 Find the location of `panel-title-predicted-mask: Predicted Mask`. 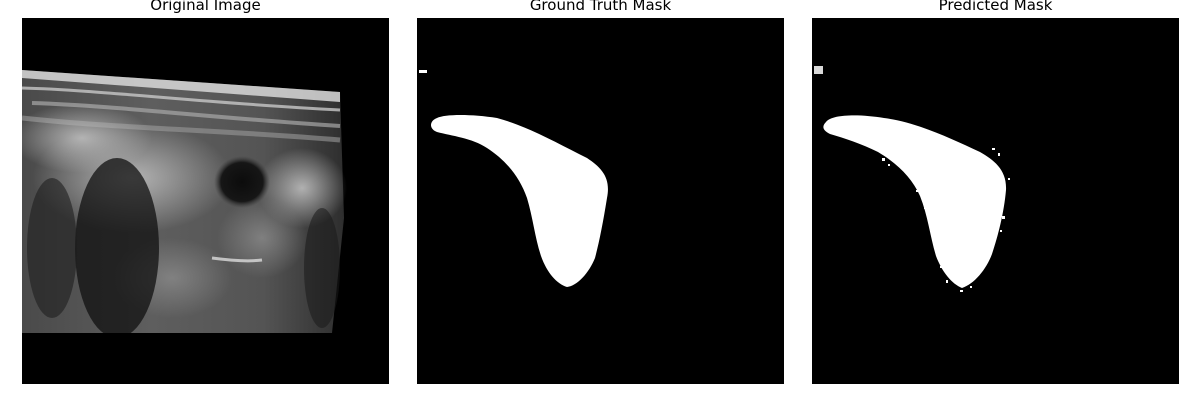

panel-title-predicted-mask: Predicted Mask is located at coordinates (995, 7).